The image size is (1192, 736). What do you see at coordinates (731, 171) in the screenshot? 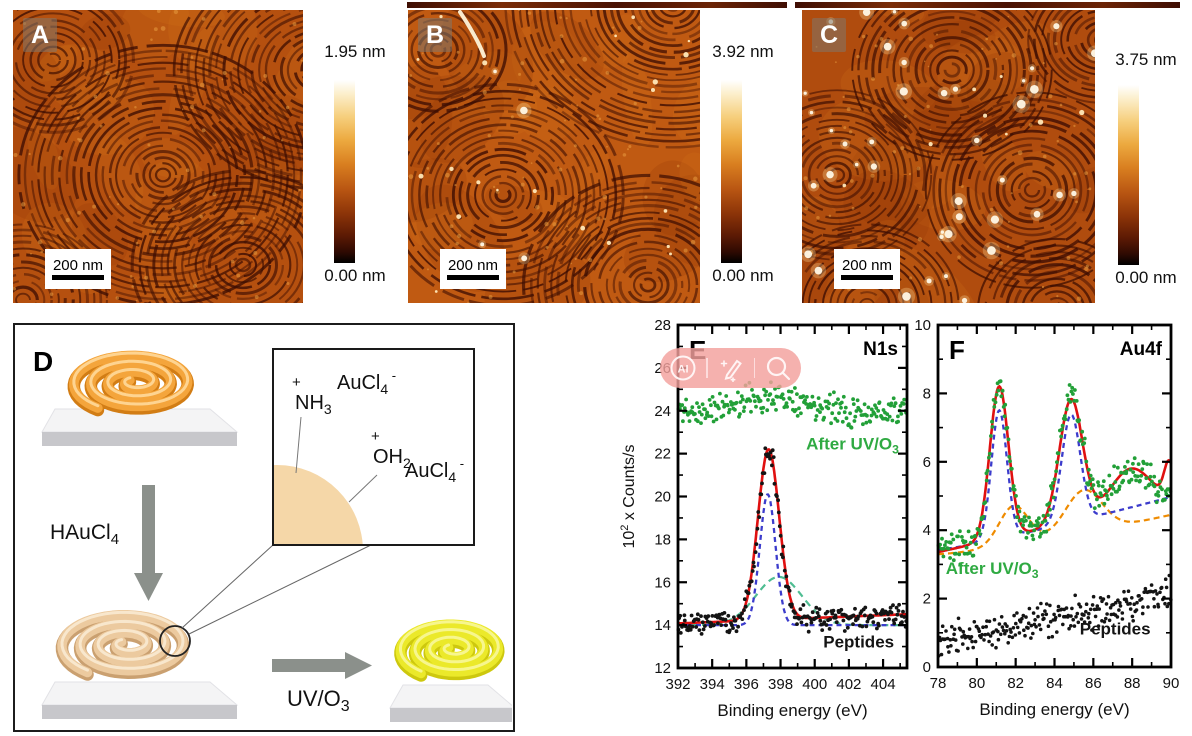
I see `colorbar-b` at bounding box center [731, 171].